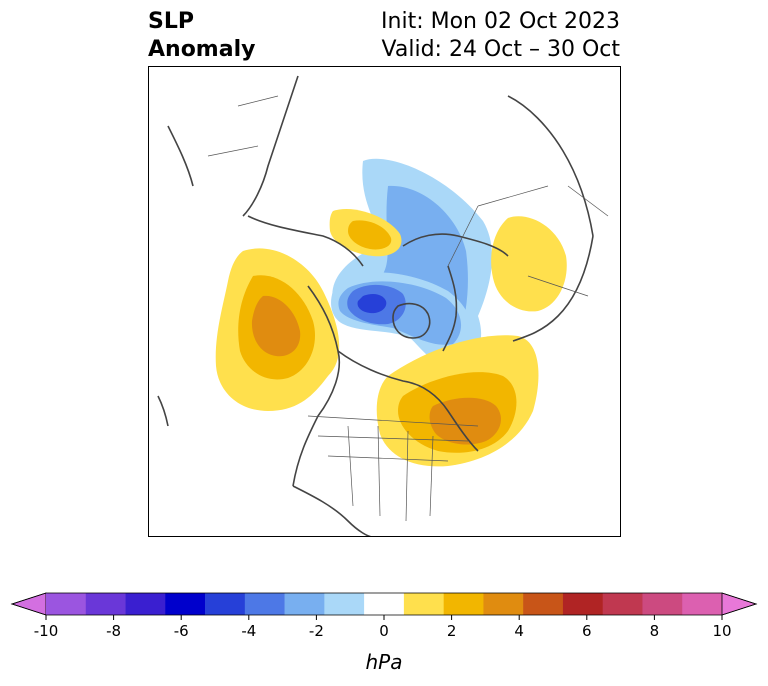 This screenshot has height=686, width=768. Describe the element at coordinates (316, 631) in the screenshot. I see `colorbar-tick-label: -2` at that location.